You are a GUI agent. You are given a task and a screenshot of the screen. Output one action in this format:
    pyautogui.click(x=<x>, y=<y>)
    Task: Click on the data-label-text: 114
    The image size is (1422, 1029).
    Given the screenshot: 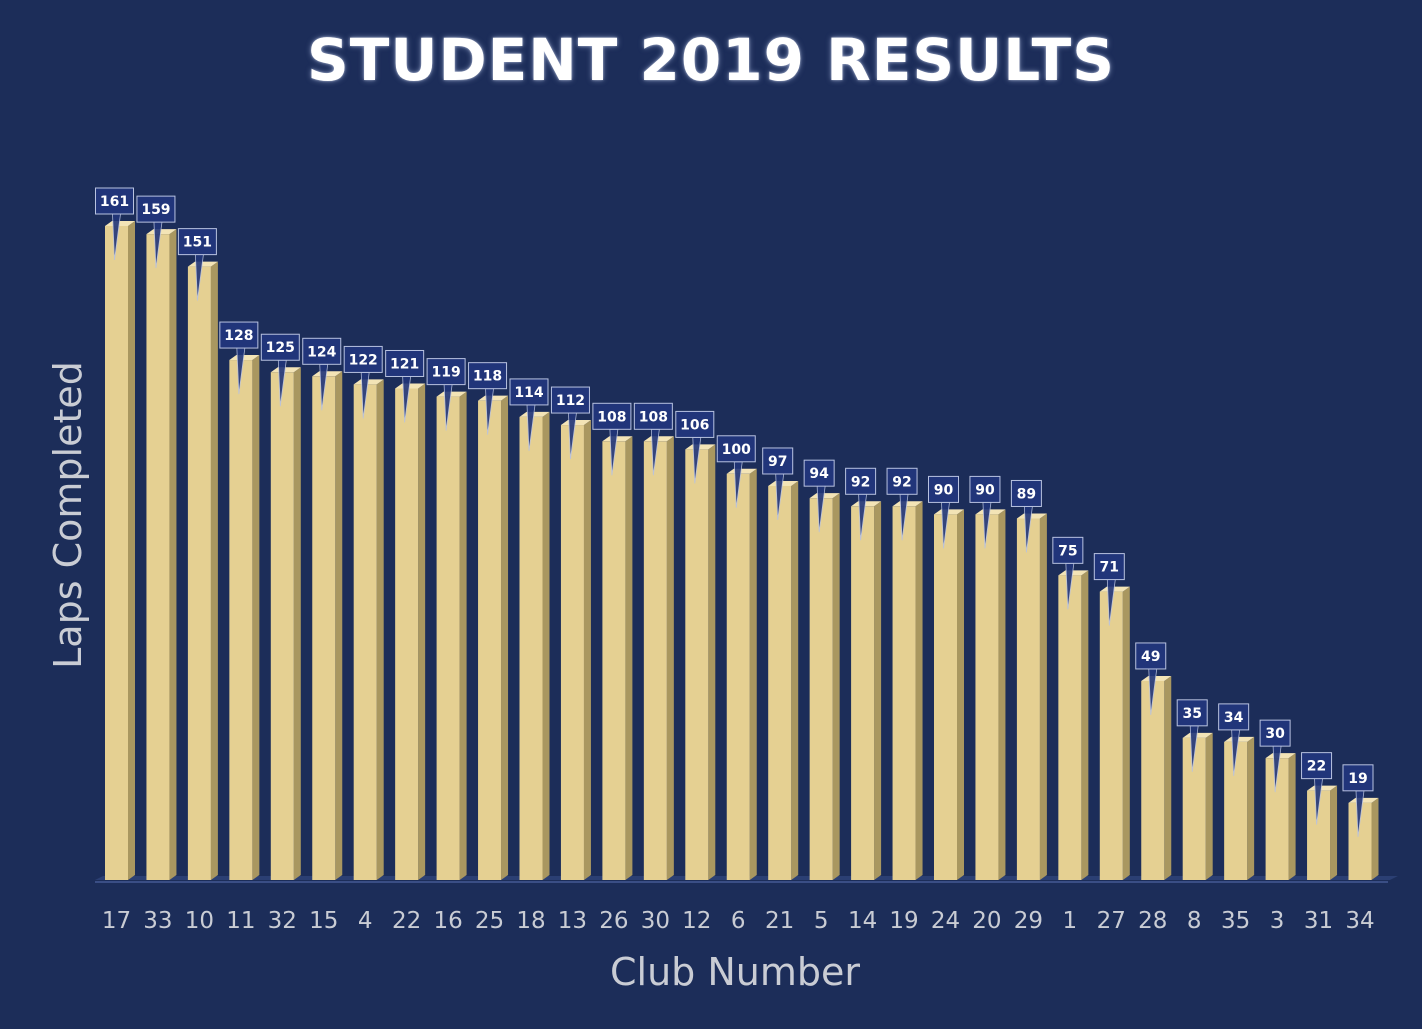 What is the action you would take?
    pyautogui.click(x=528, y=393)
    